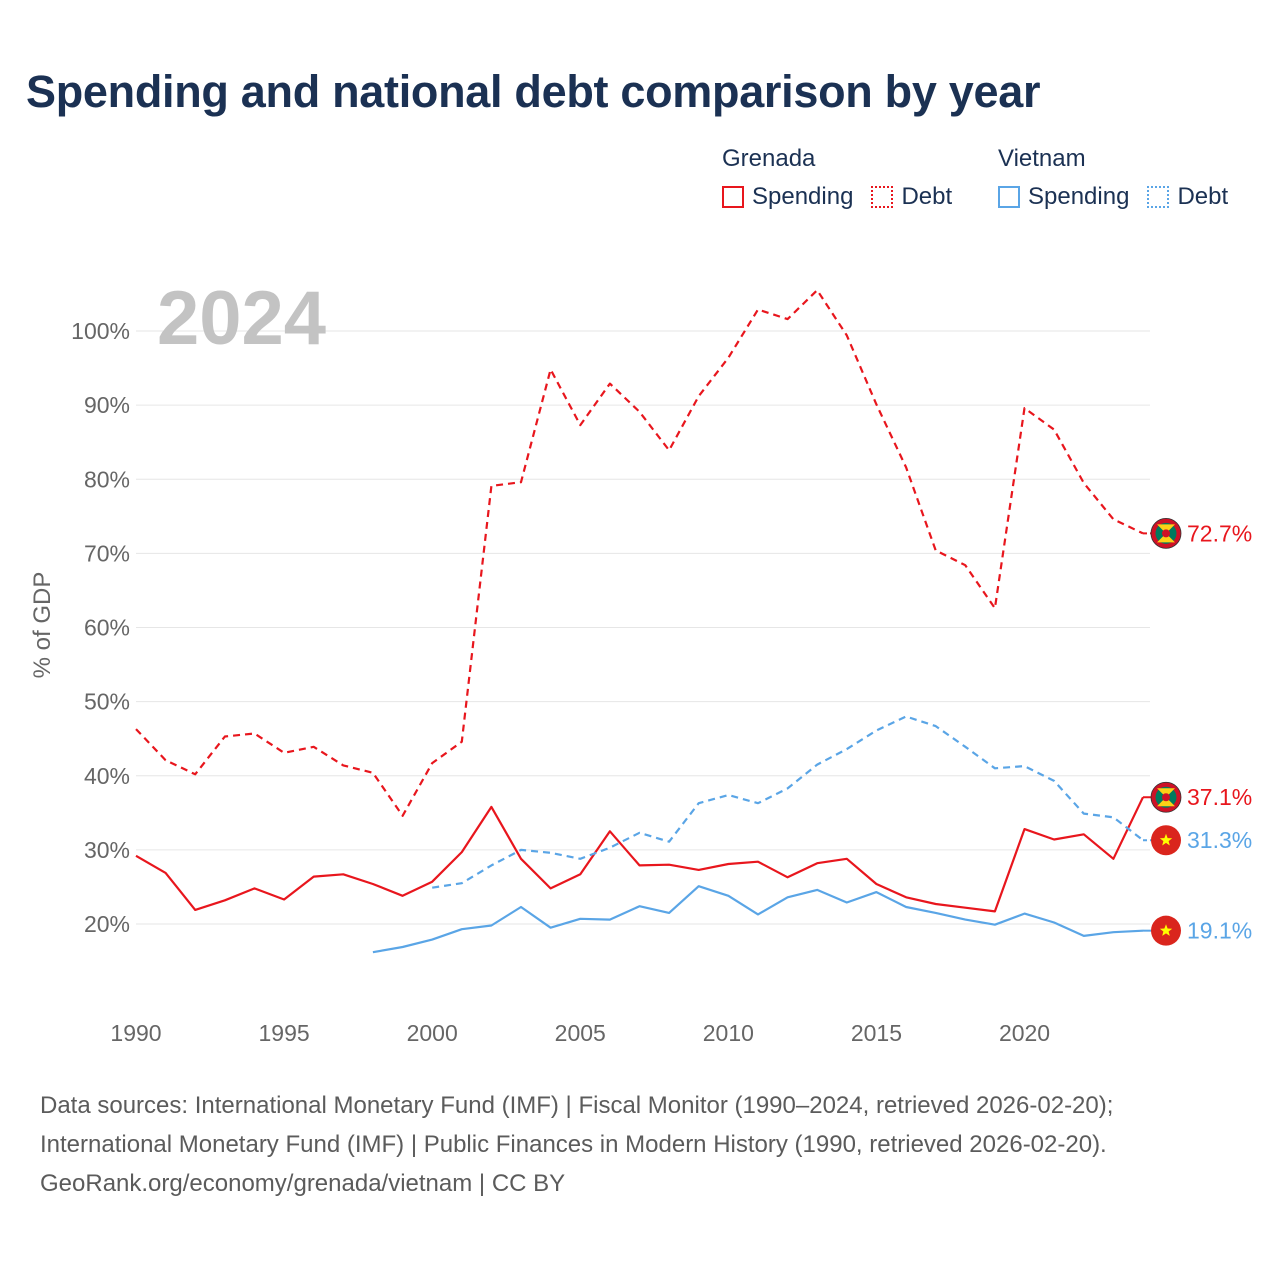  I want to click on y-tick-label: 80%, so click(107, 479).